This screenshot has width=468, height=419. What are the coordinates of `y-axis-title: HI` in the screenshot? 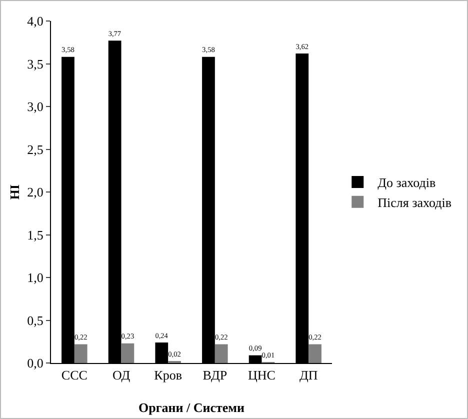 It's located at (14, 192).